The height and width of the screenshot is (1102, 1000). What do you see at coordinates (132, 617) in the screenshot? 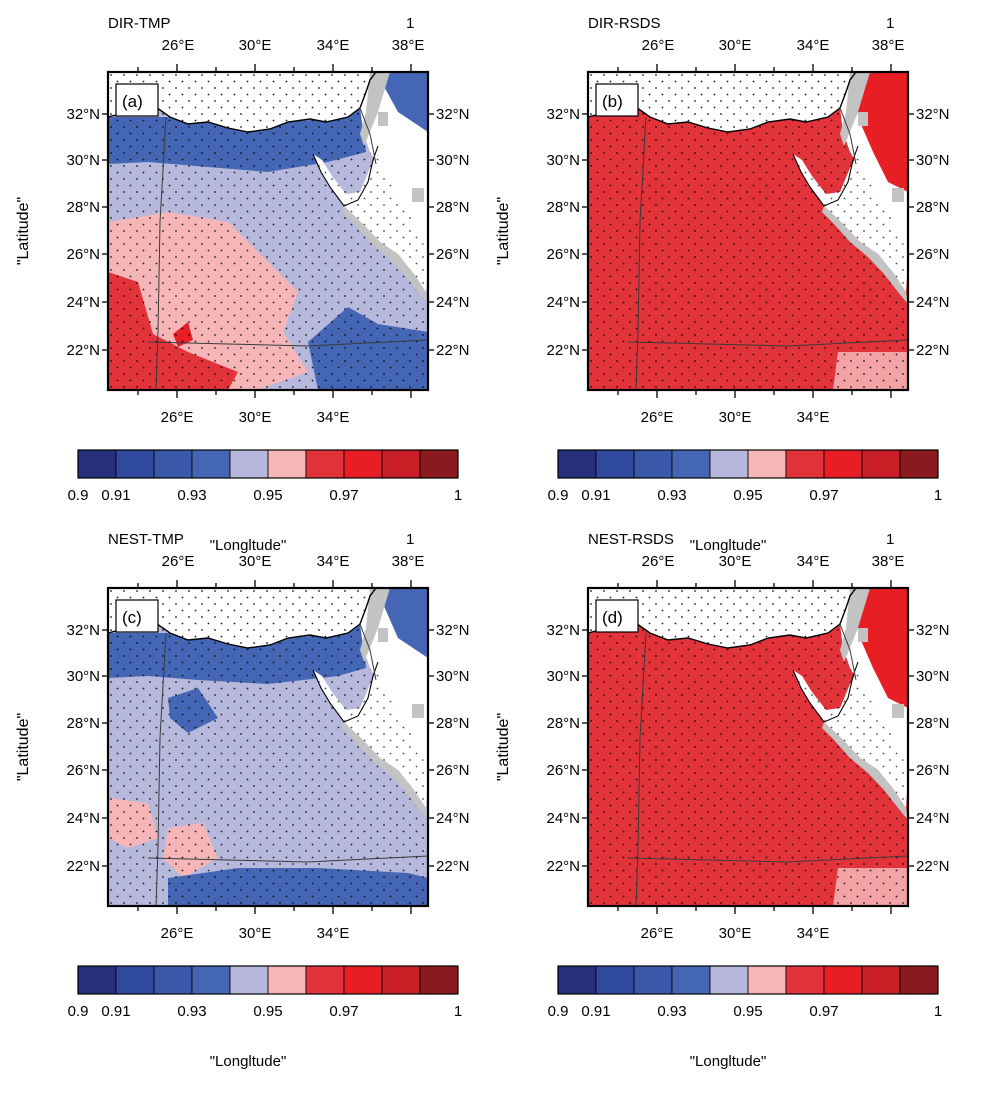
I see `panel-tag: (c)` at bounding box center [132, 617].